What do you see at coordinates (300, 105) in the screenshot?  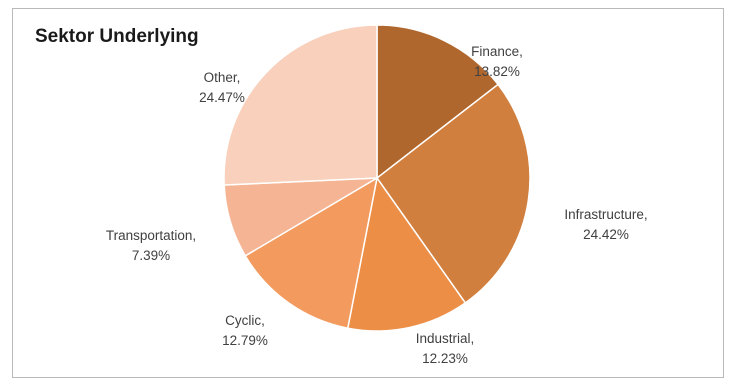 I see `pie-slice-other` at bounding box center [300, 105].